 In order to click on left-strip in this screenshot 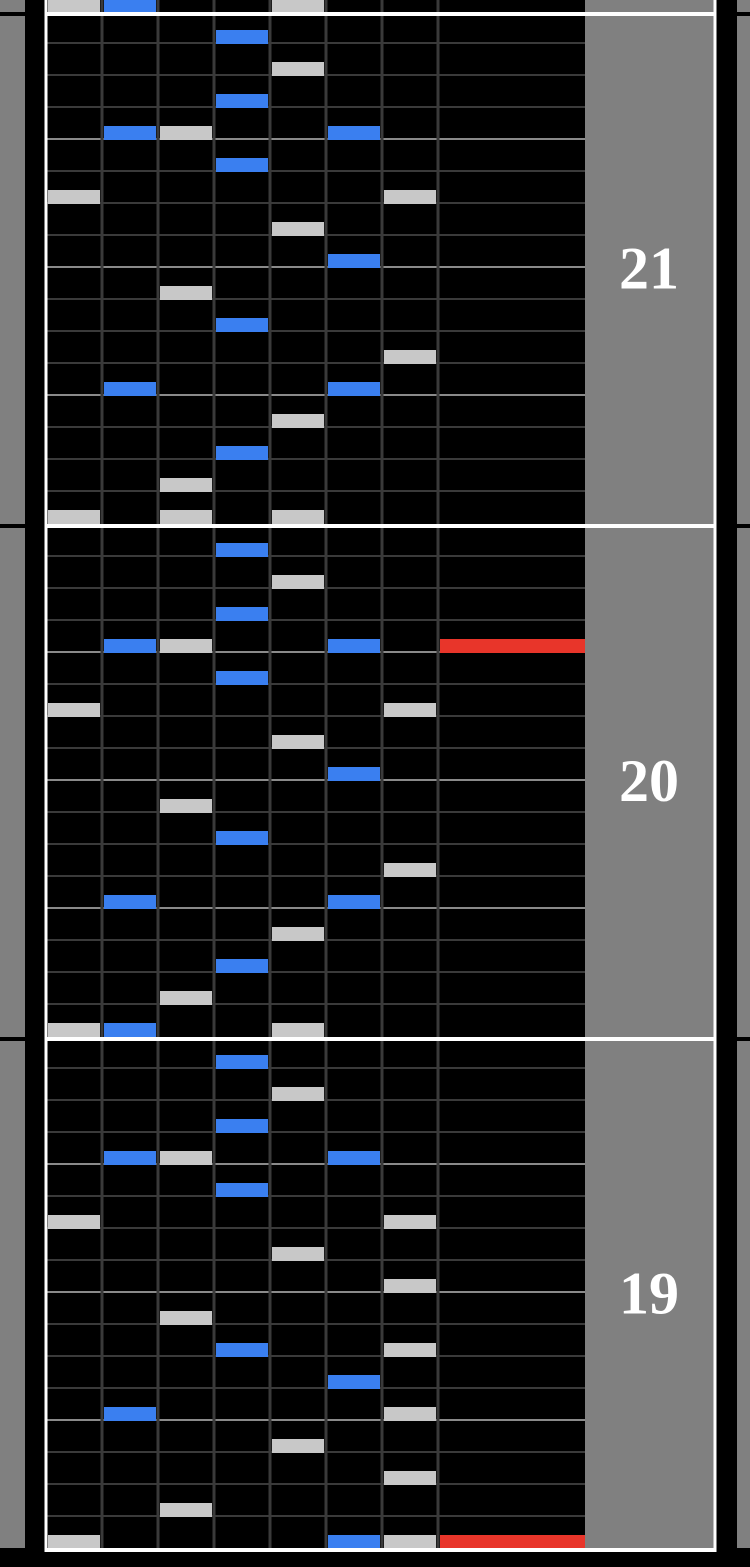, I will do `click(12, 774)`.